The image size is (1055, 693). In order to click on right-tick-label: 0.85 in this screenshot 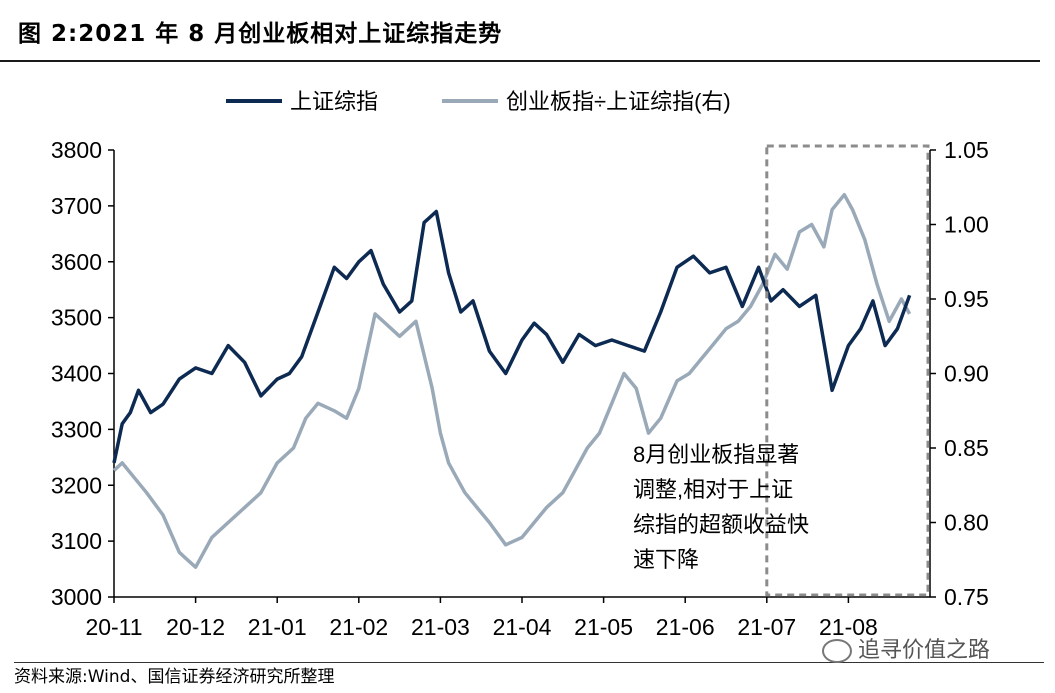, I will do `click(966, 448)`.